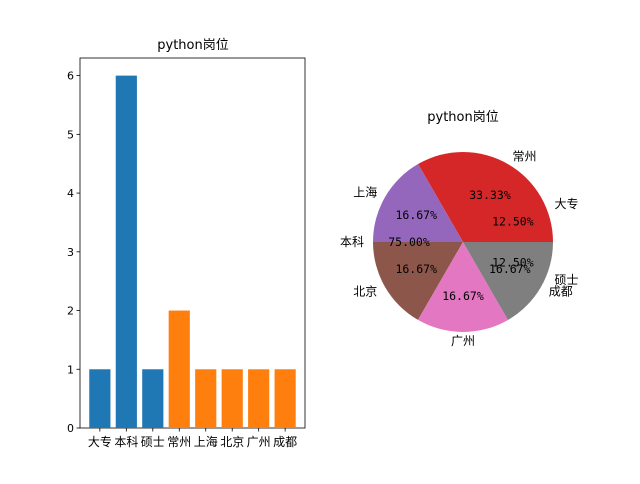 Image resolution: width=640 pixels, height=484 pixels. I want to click on x-tick-label: 常州, so click(179, 442).